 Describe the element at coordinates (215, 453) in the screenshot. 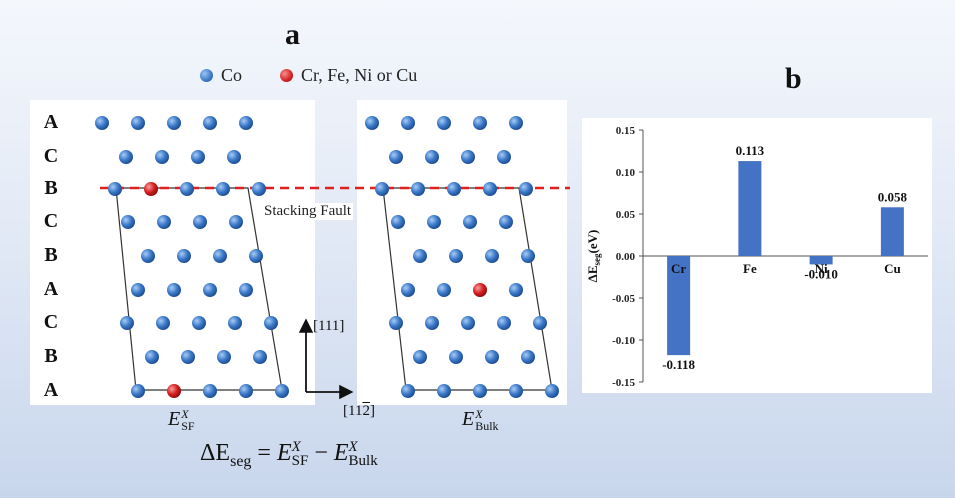

I see `formula-lhs: ΔE` at that location.